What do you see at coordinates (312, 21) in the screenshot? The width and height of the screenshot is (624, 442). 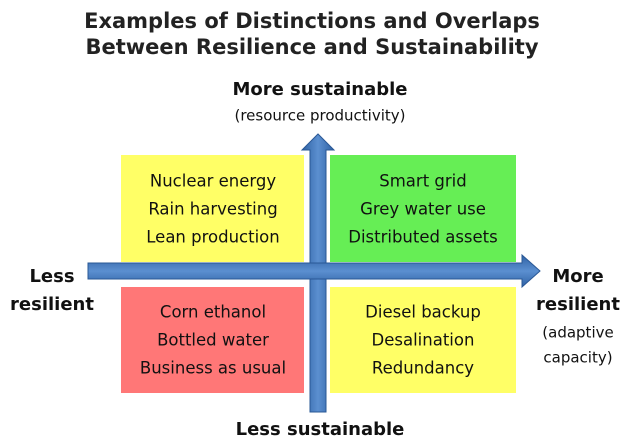 I see `title-line: Examples of Distinctions and Overlaps` at bounding box center [312, 21].